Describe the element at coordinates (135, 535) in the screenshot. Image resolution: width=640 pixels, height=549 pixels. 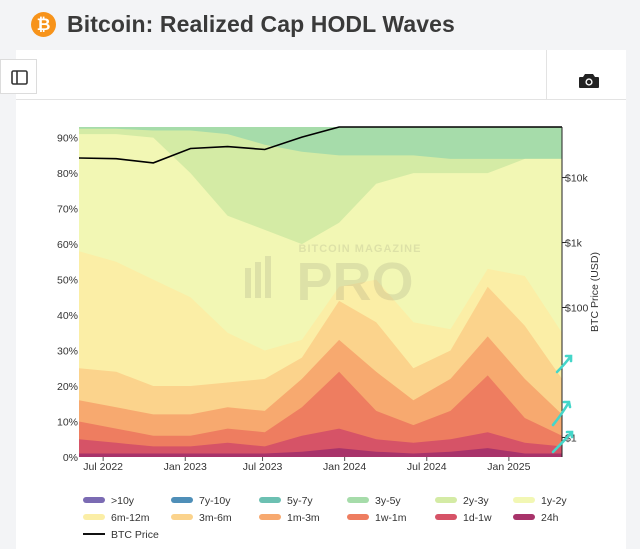
I see `legend-label: BTC Price` at that location.